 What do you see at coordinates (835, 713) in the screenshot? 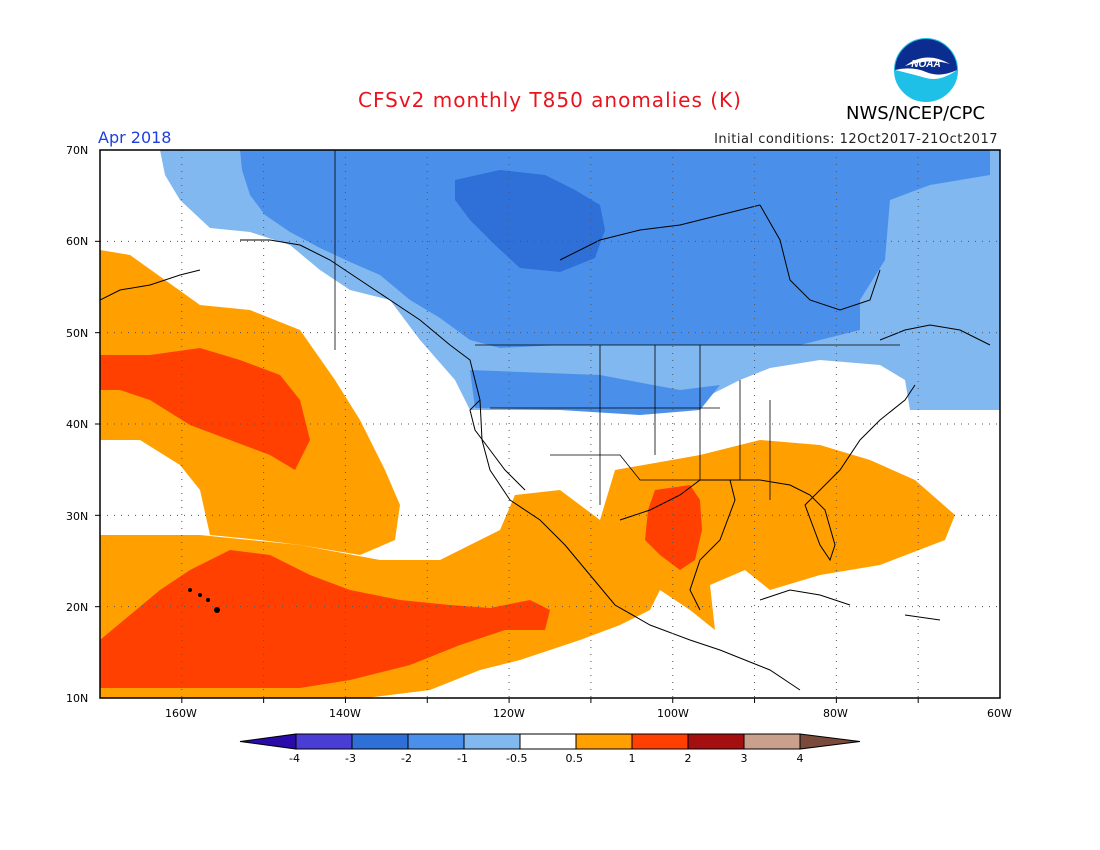
I see `lon-label-80w: 80W` at bounding box center [835, 713].